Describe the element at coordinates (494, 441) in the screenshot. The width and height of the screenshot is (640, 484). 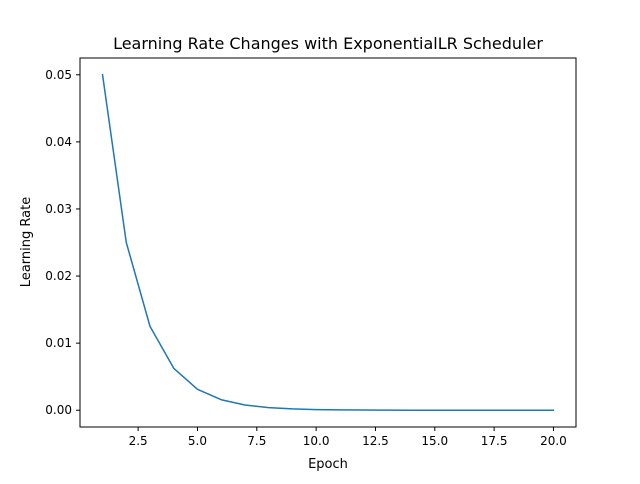
I see `x-tick-label: 17.5` at that location.